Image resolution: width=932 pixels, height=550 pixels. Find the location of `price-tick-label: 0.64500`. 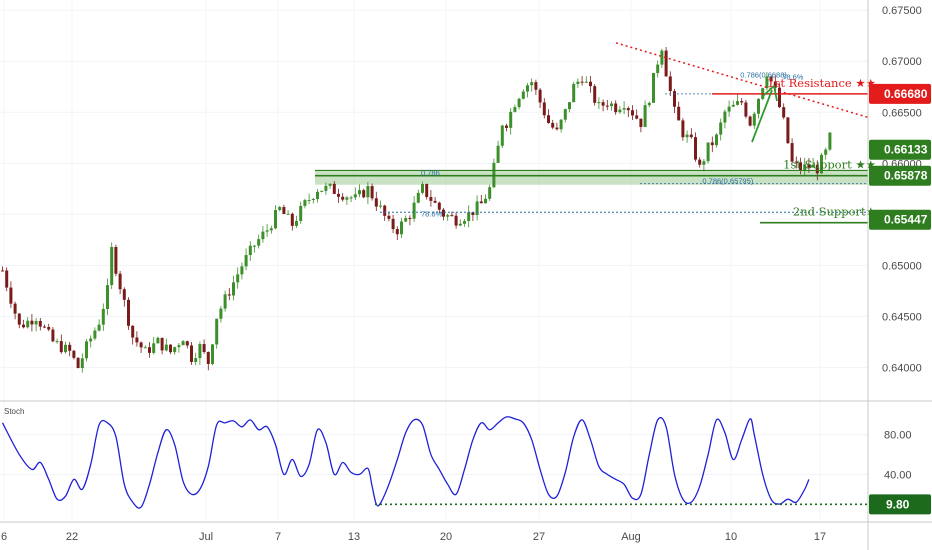

price-tick-label: 0.64500 is located at coordinates (902, 317).